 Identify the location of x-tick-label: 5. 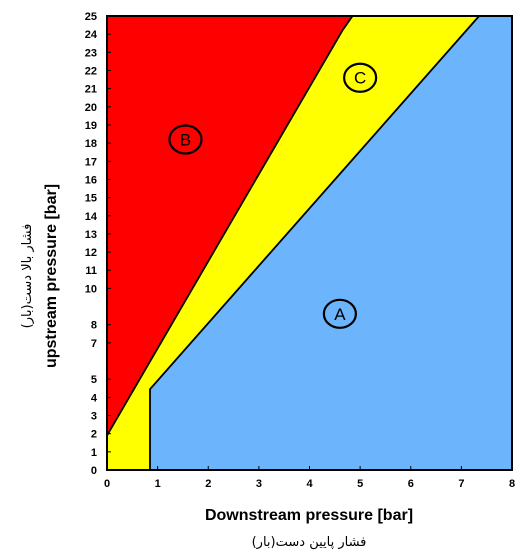
(360, 484).